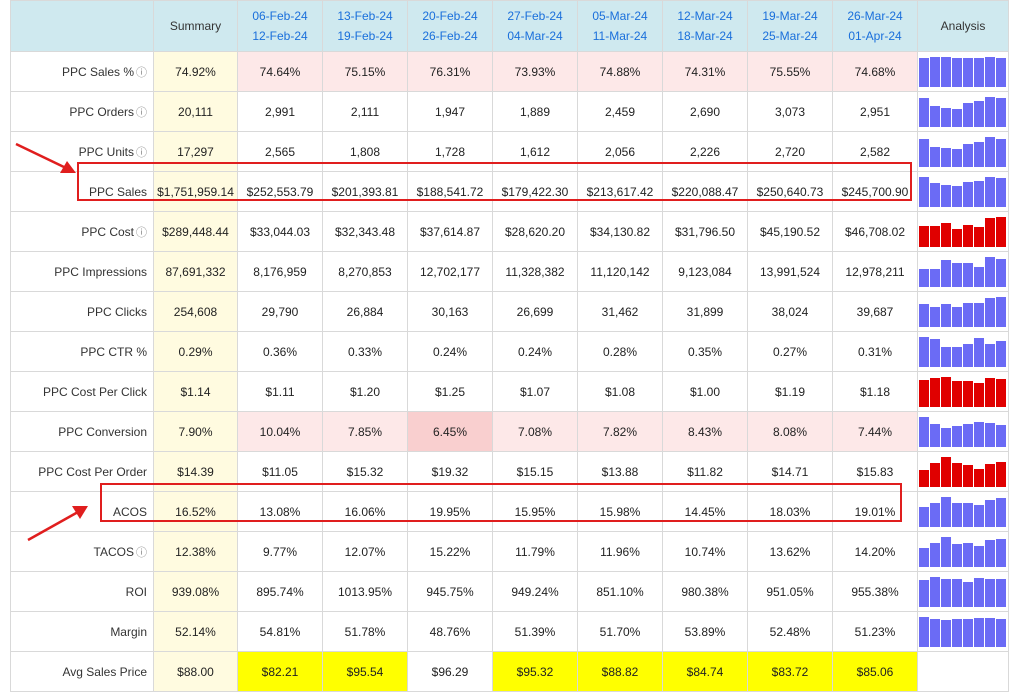 Image resolution: width=1024 pixels, height=692 pixels. I want to click on period-header: 26-Mar-24 01-Apr-24, so click(875, 26).